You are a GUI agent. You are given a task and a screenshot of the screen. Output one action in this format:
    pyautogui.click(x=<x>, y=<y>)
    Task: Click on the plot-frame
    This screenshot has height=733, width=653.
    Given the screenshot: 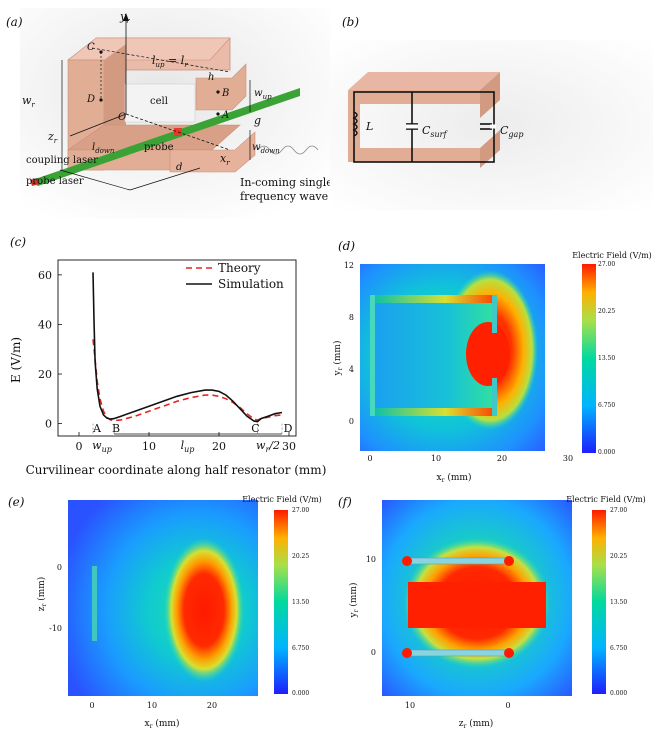 What is the action you would take?
    pyautogui.click(x=177, y=348)
    